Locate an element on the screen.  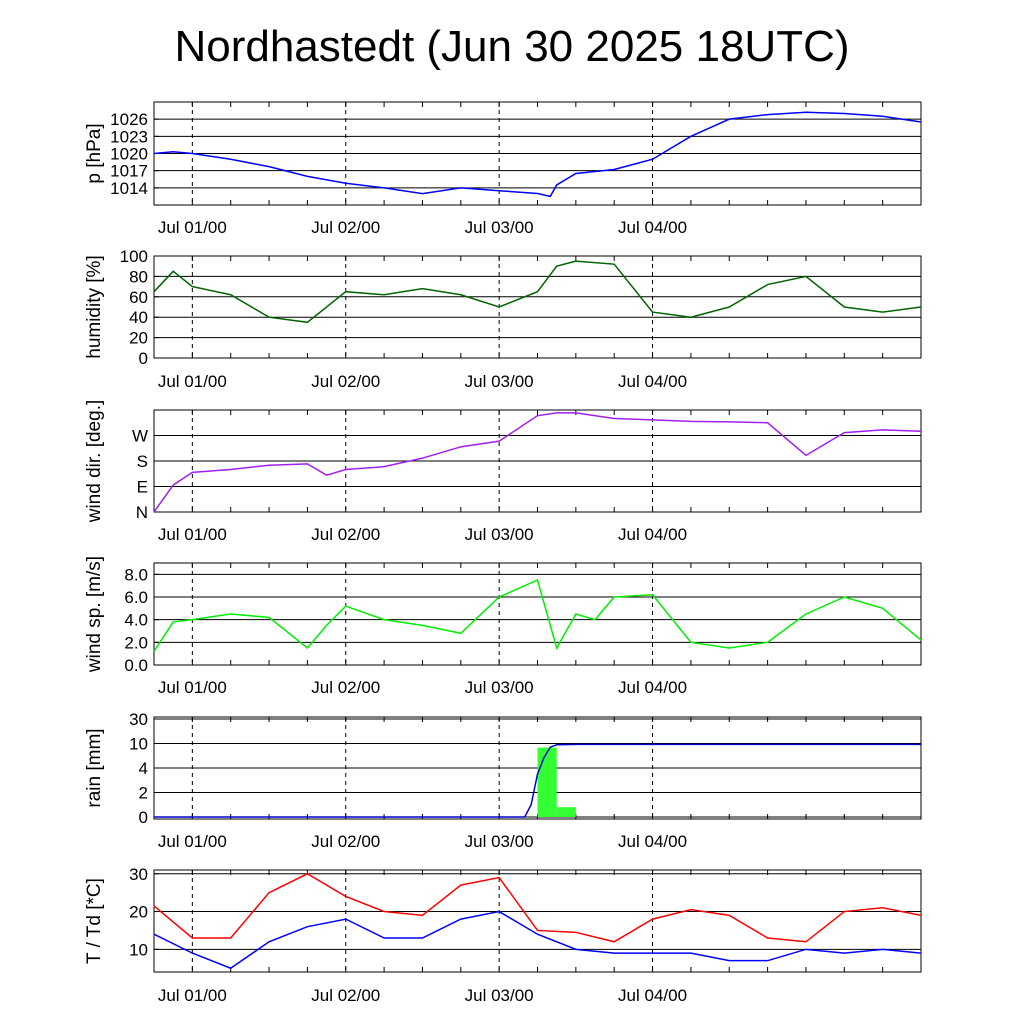
humidity-line is located at coordinates (537, 292).